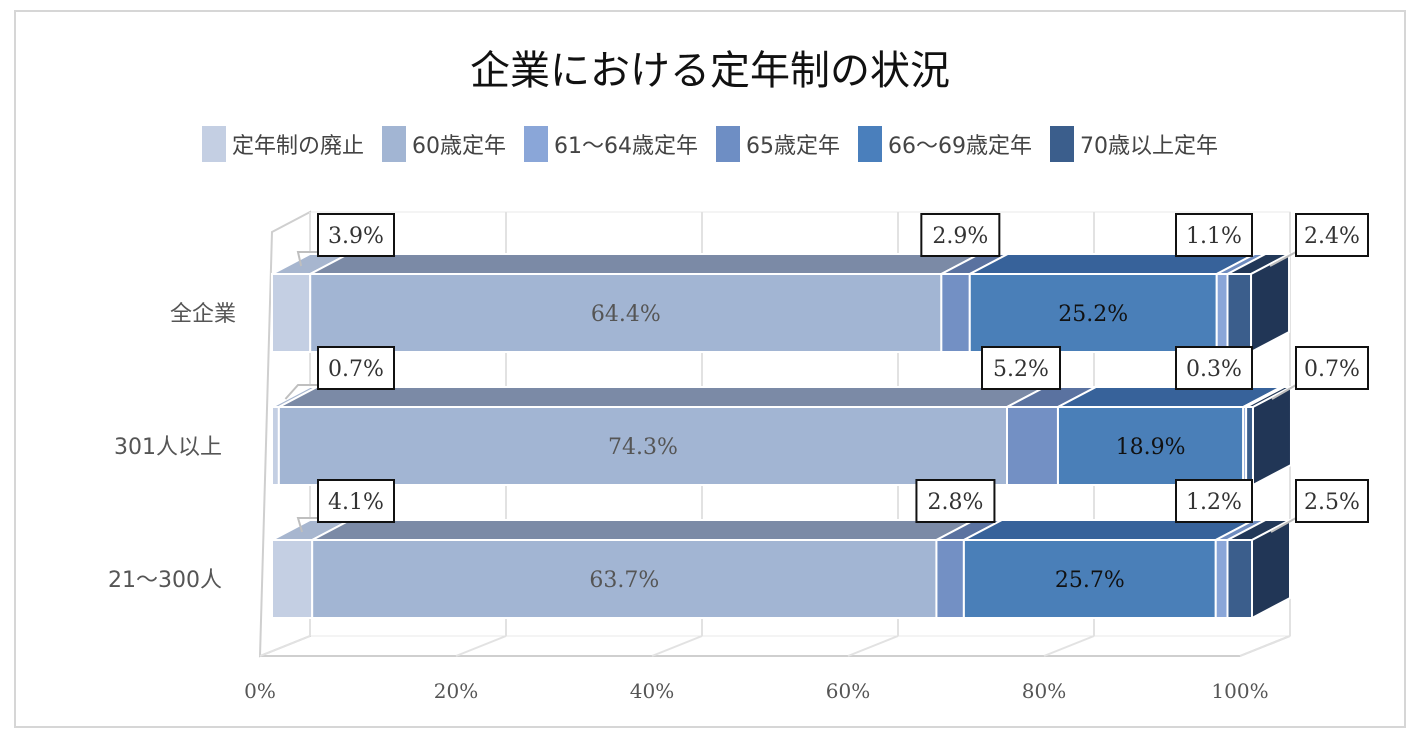  I want to click on data-label-2-1: 63.7%, so click(624, 580).